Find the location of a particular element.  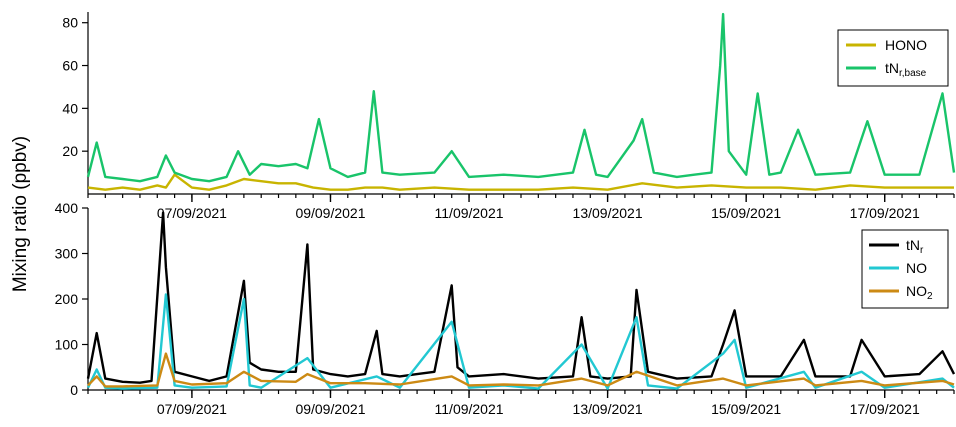

top-x-tick-label: 17/09/2021 is located at coordinates (885, 213).